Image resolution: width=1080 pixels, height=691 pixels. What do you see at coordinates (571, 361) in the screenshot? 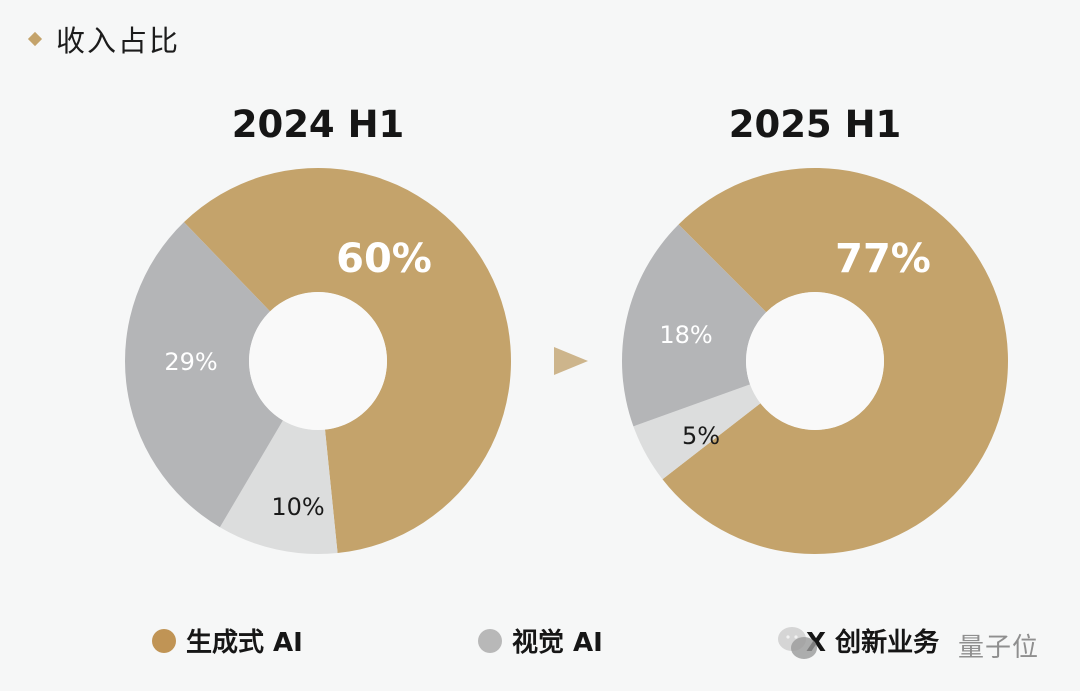
I see `arrow-right-icon` at bounding box center [571, 361].